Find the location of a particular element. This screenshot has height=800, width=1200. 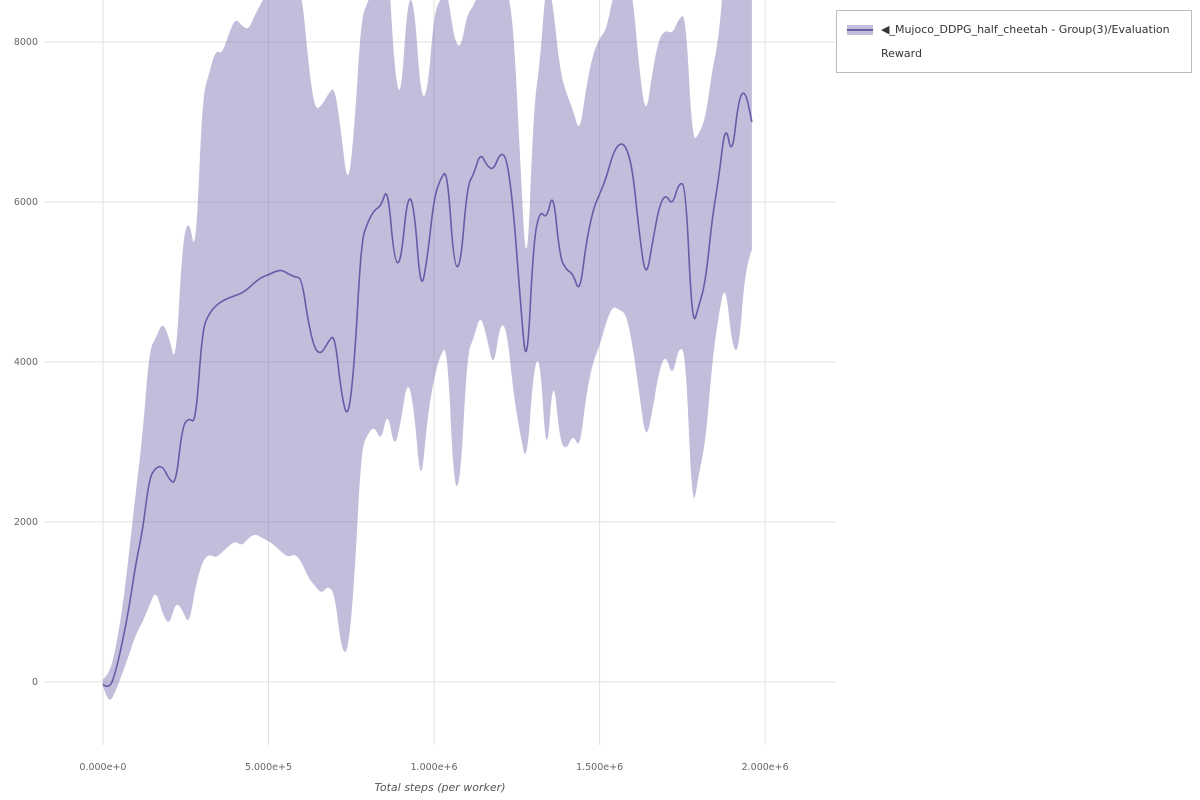

y-tick-label: 8000 is located at coordinates (26, 42).